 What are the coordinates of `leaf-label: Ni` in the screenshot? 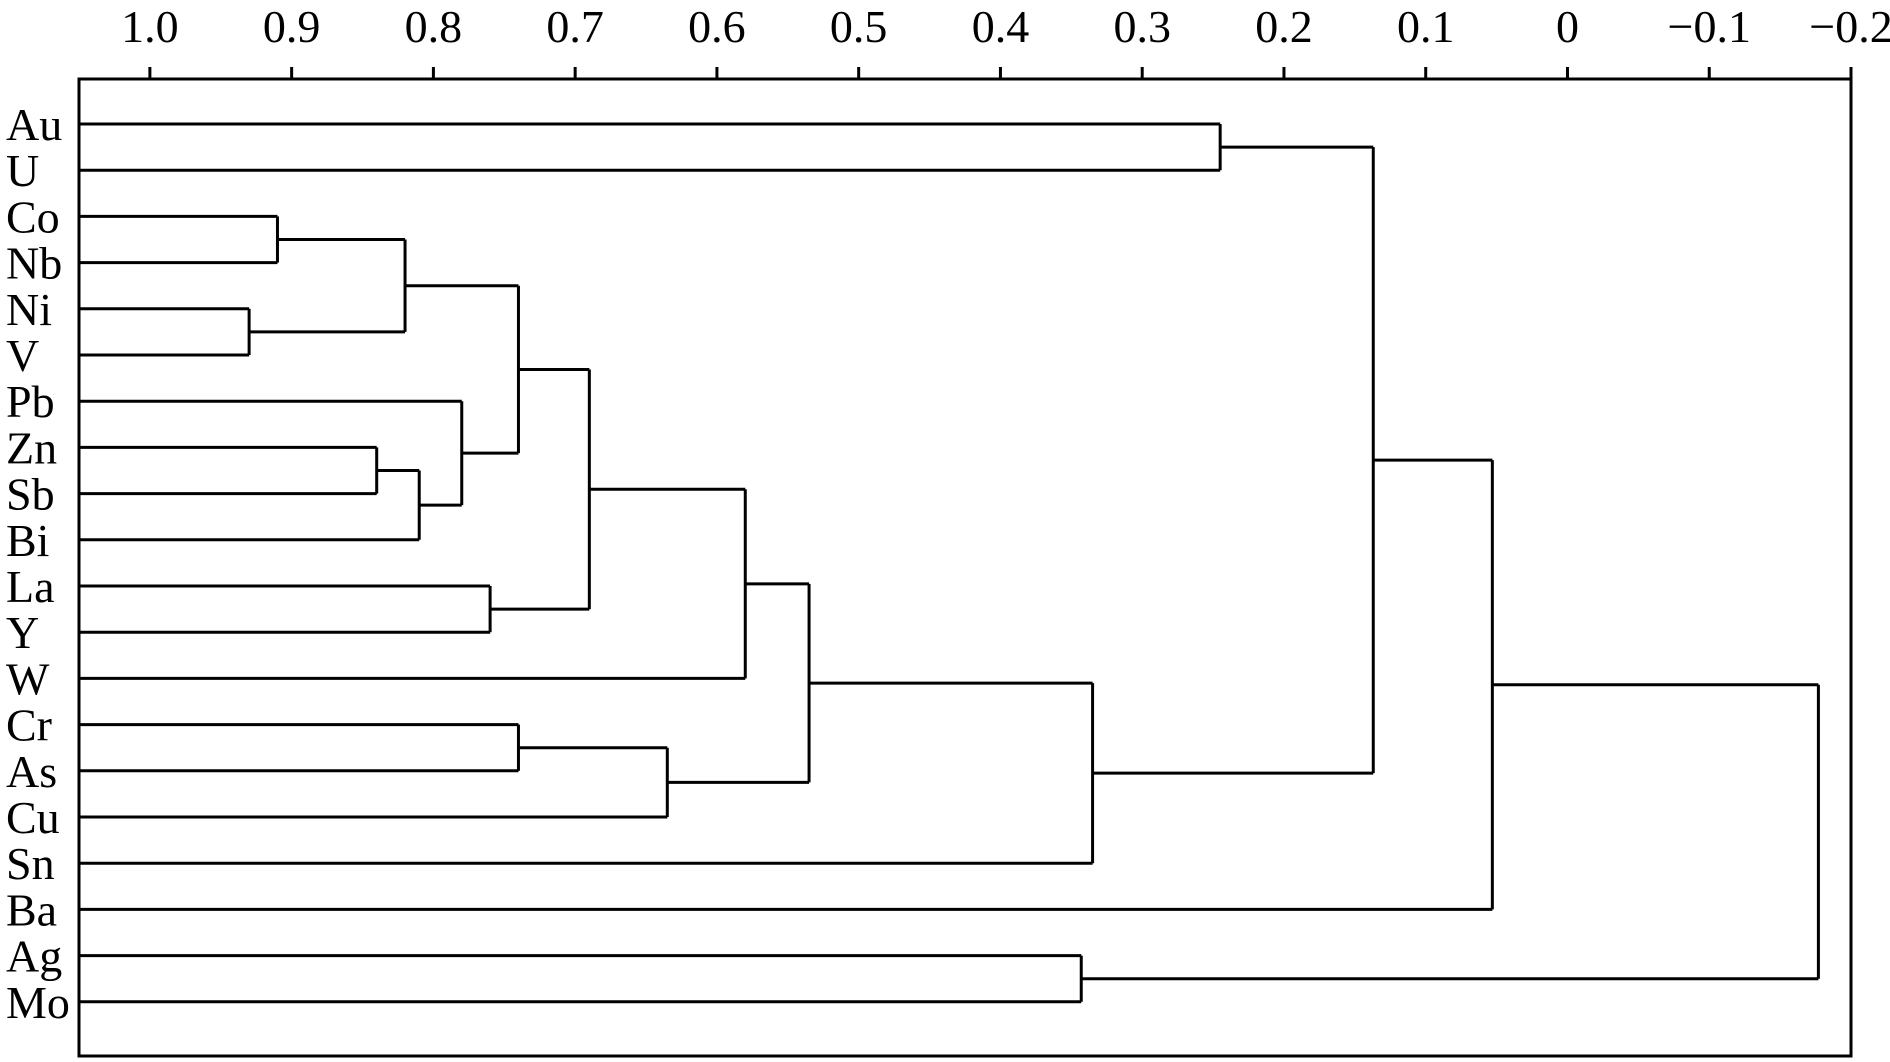 It's located at (29, 309).